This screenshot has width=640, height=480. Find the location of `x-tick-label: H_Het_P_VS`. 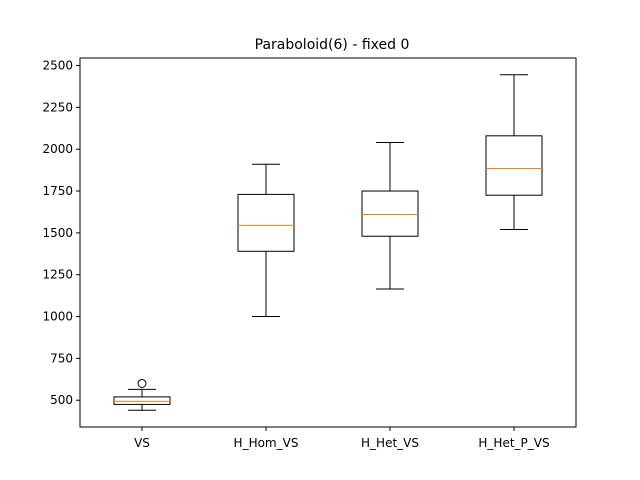

x-tick-label: H_Het_P_VS is located at coordinates (513, 443).